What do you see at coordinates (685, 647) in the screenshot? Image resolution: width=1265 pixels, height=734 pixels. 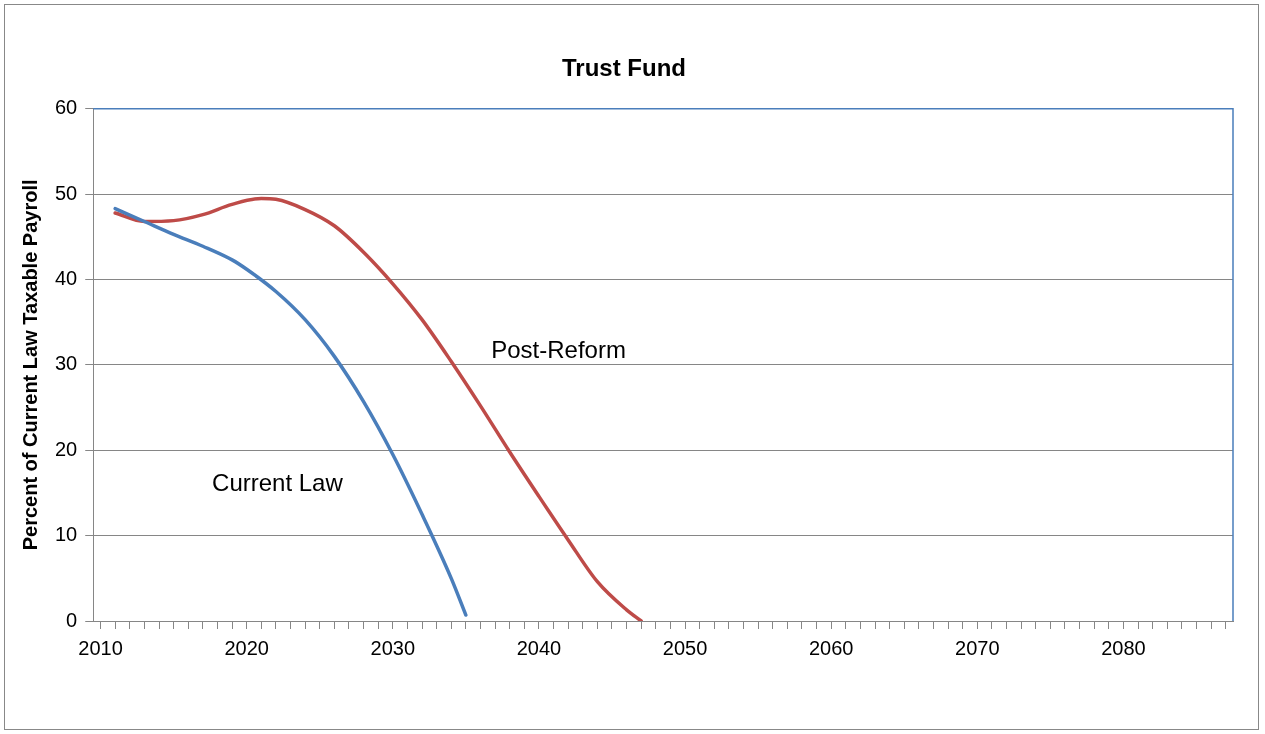 I see `x-tick-label: 2050` at bounding box center [685, 647].